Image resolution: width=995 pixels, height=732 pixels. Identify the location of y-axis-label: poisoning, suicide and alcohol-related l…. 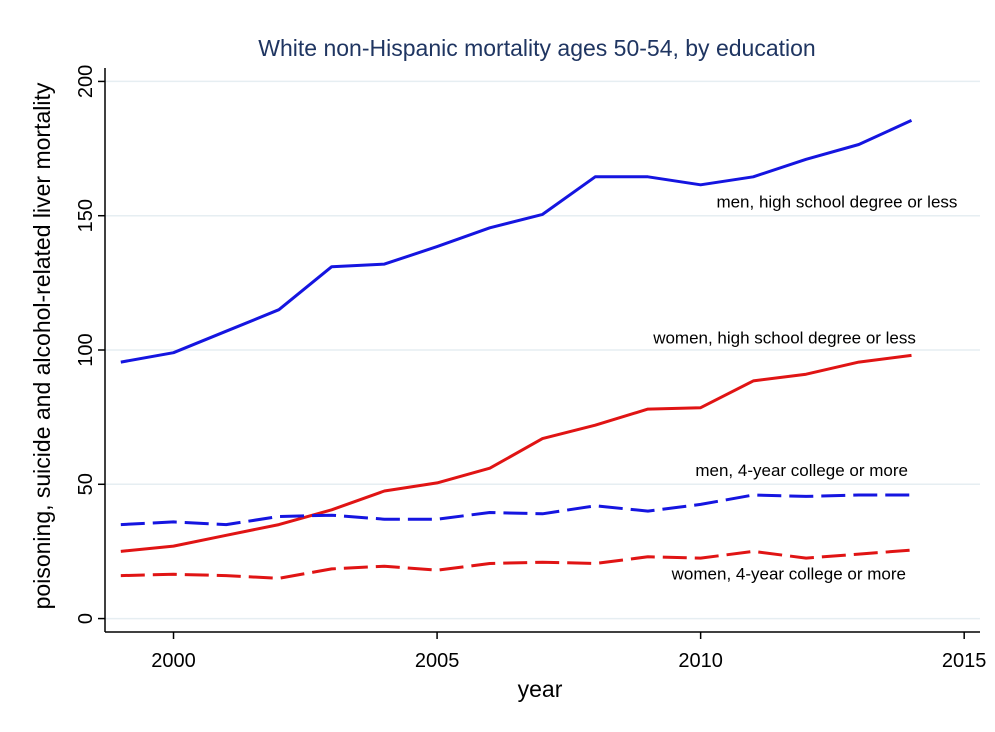
(42, 345).